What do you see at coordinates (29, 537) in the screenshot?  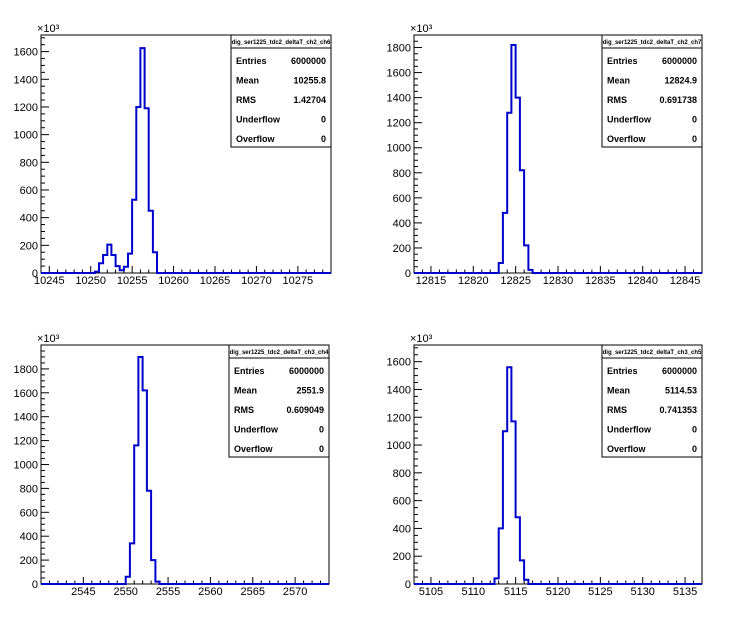 I see `y-tick-label: 400` at bounding box center [29, 537].